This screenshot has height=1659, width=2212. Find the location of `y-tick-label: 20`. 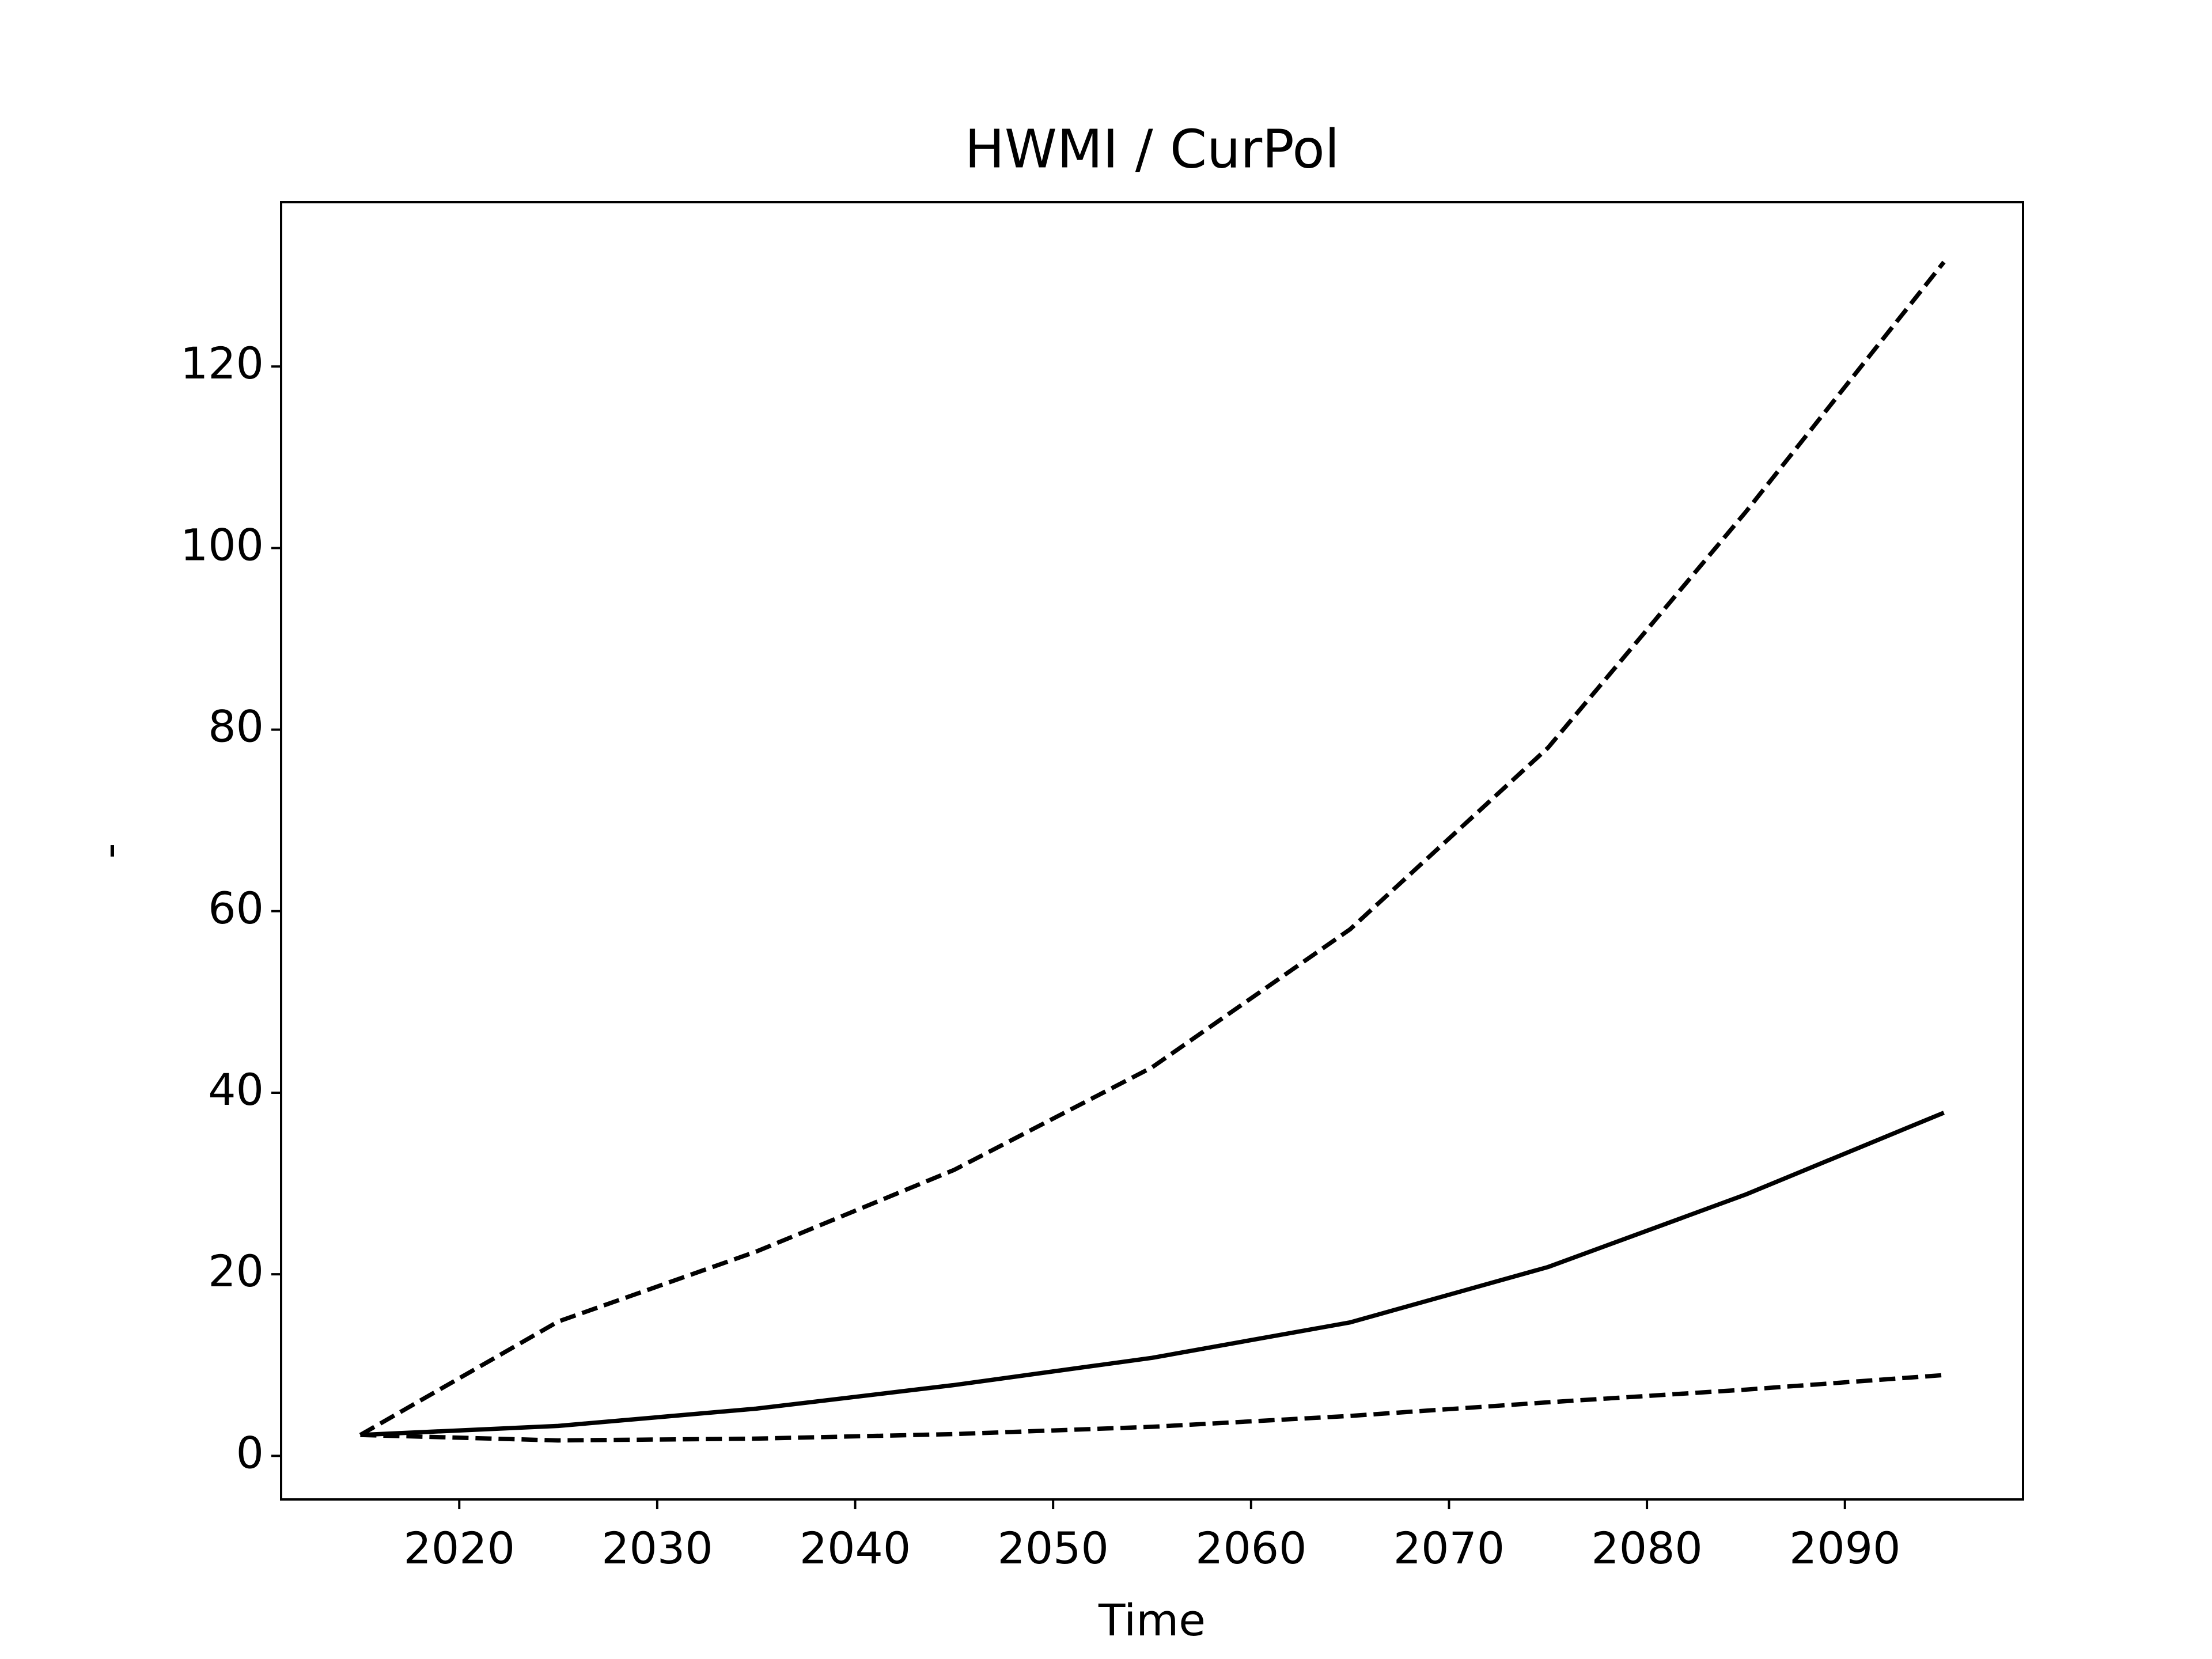

y-tick-label: 20 is located at coordinates (236, 1271).